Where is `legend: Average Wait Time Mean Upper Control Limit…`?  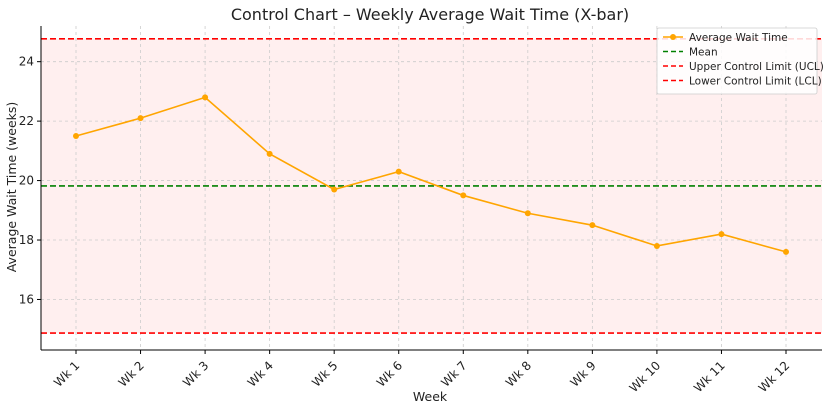
legend: Average Wait Time Mean Upper Control Limit… is located at coordinates (740, 61).